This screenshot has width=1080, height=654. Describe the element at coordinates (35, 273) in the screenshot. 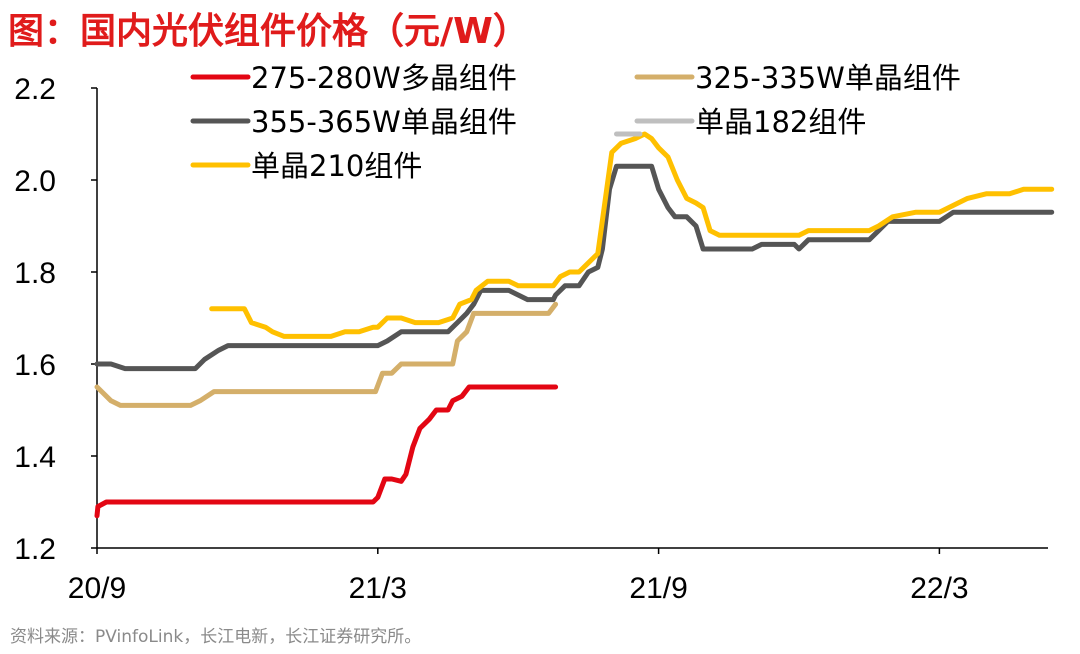

I see `y-tick-label: 1.8` at that location.